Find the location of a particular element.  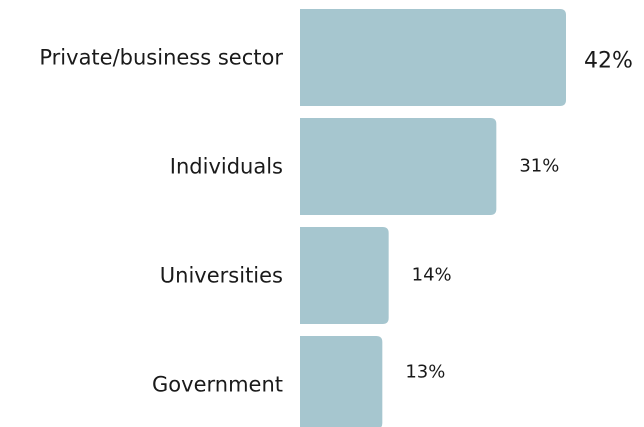

value-label: 42% is located at coordinates (608, 61).